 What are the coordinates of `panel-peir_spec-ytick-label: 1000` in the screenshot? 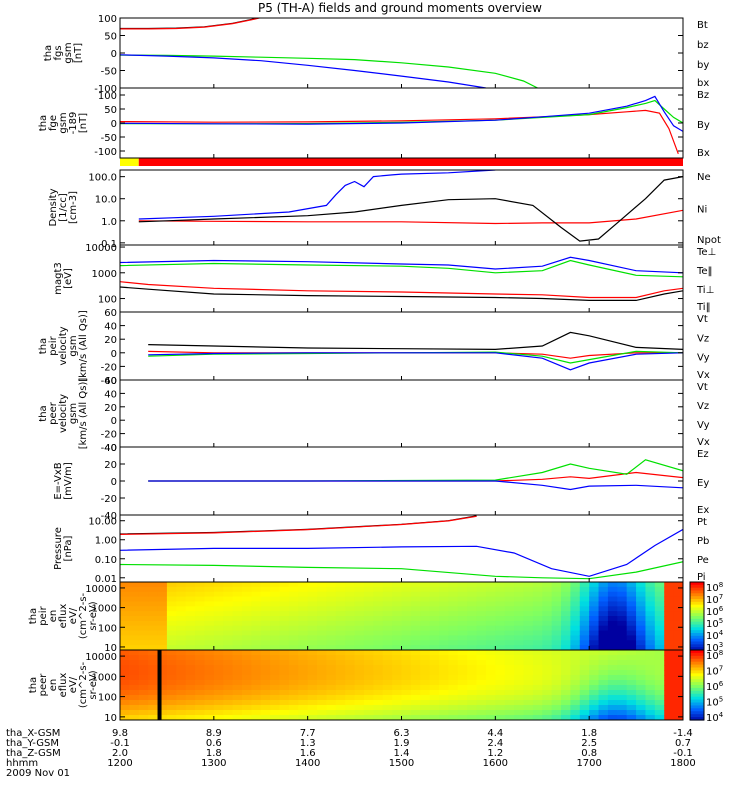 It's located at (104, 609).